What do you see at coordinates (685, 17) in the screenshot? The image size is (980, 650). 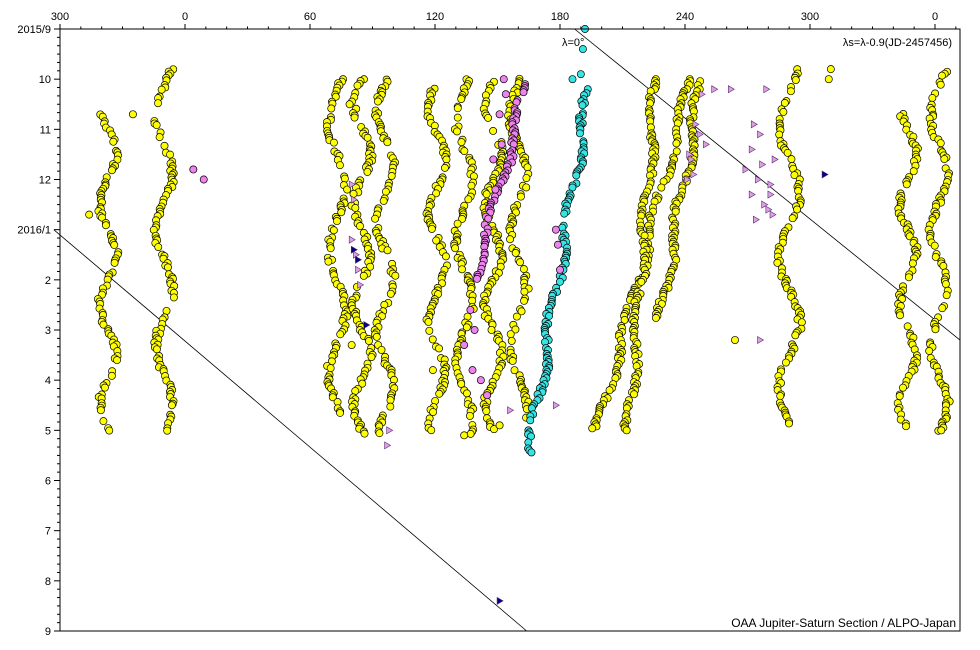 I see `x-tick-label: 240` at bounding box center [685, 17].